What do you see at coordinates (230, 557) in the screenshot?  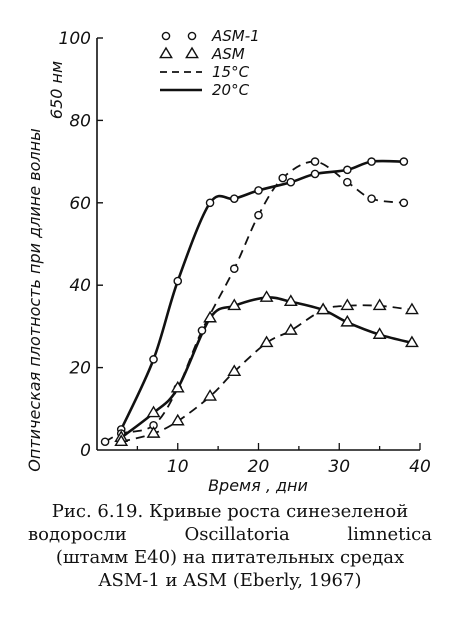 I see `caption-line-3: (штамм E40) на питательных средах` at bounding box center [230, 557].